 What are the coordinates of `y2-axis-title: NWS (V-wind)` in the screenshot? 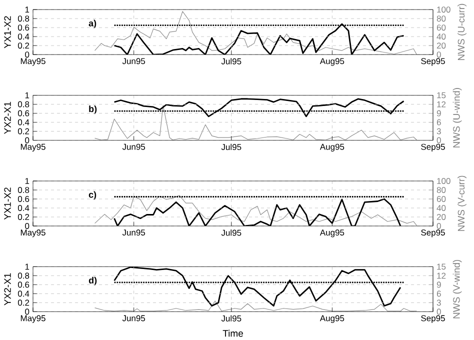 It's located at (457, 289).